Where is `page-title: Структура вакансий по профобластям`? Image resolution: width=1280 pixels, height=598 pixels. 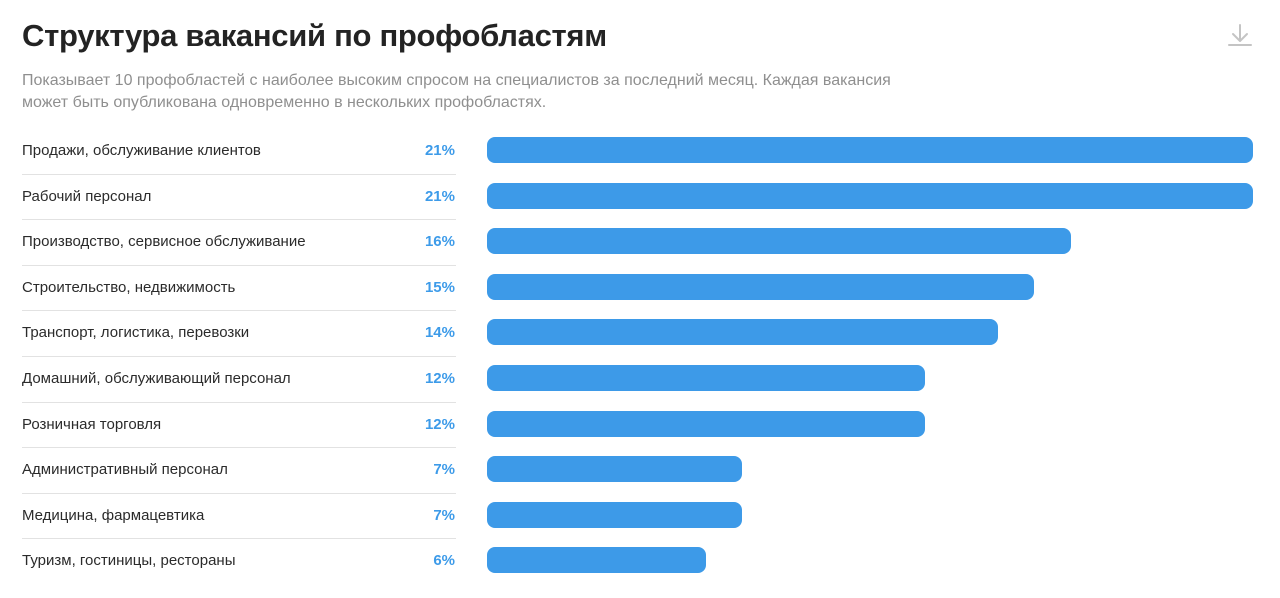
page-title: Структура вакансий по профобластям is located at coordinates (314, 35).